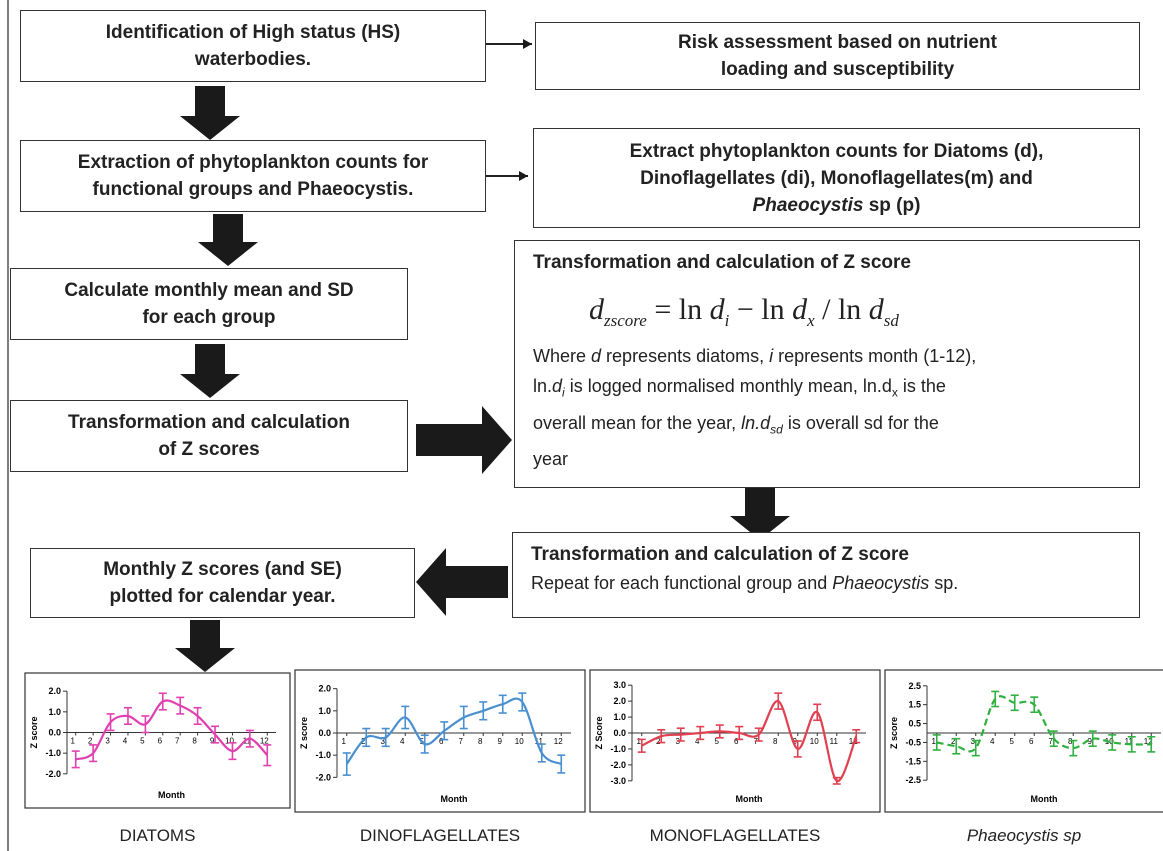 The height and width of the screenshot is (851, 1163). What do you see at coordinates (860, 422) in the screenshot?
I see `text: is overall sd for the` at bounding box center [860, 422].